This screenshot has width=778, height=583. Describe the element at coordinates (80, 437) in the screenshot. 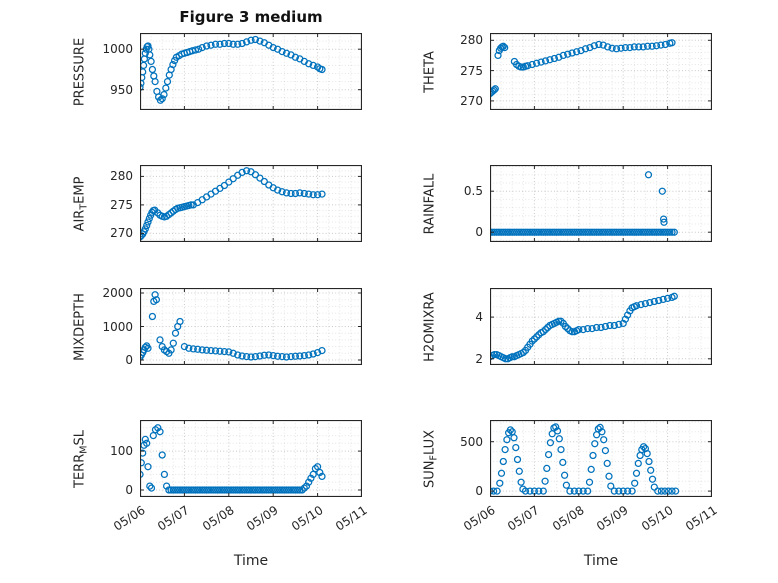

I see `y-axis-label-text: SL` at that location.